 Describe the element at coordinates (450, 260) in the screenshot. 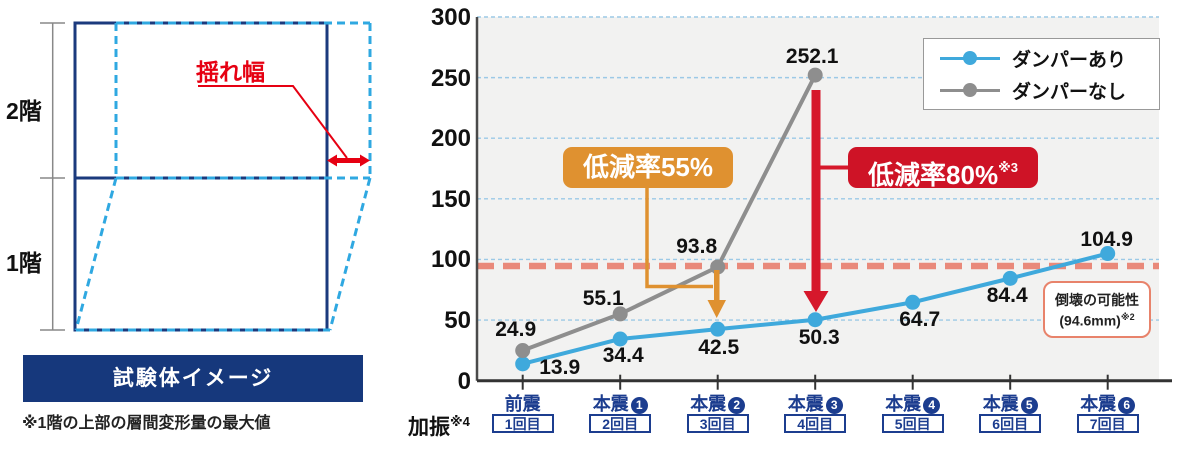

I see `y-tick-label-100: 100` at that location.